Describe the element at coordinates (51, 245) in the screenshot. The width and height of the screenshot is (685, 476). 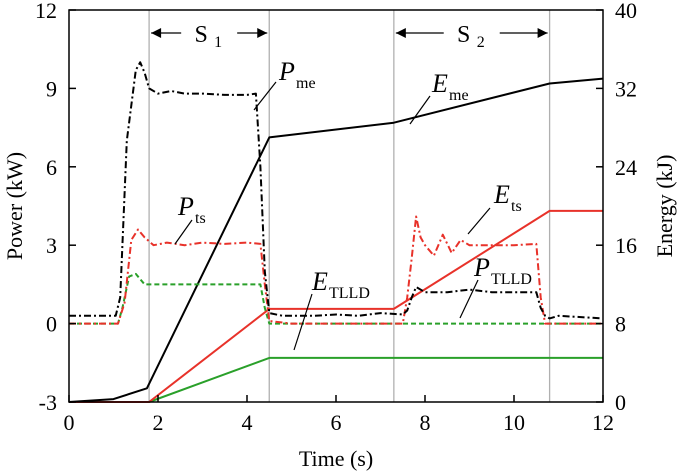
I see `y-tick-label-left: 3` at that location.